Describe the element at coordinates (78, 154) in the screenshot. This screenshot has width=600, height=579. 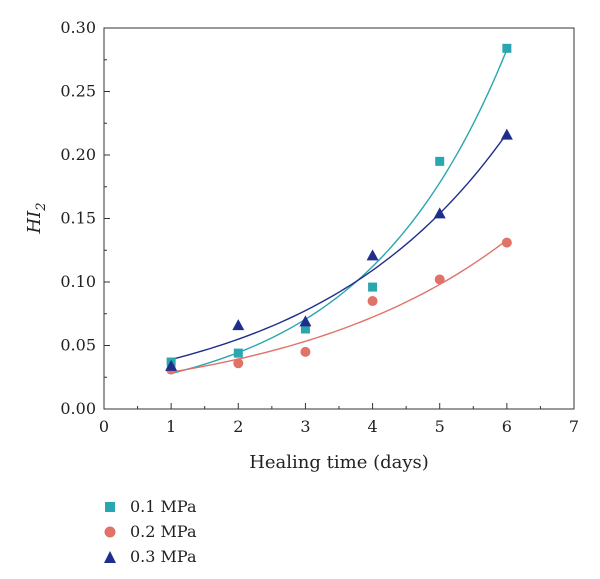
I see `y-tick-label: 0.20` at that location.